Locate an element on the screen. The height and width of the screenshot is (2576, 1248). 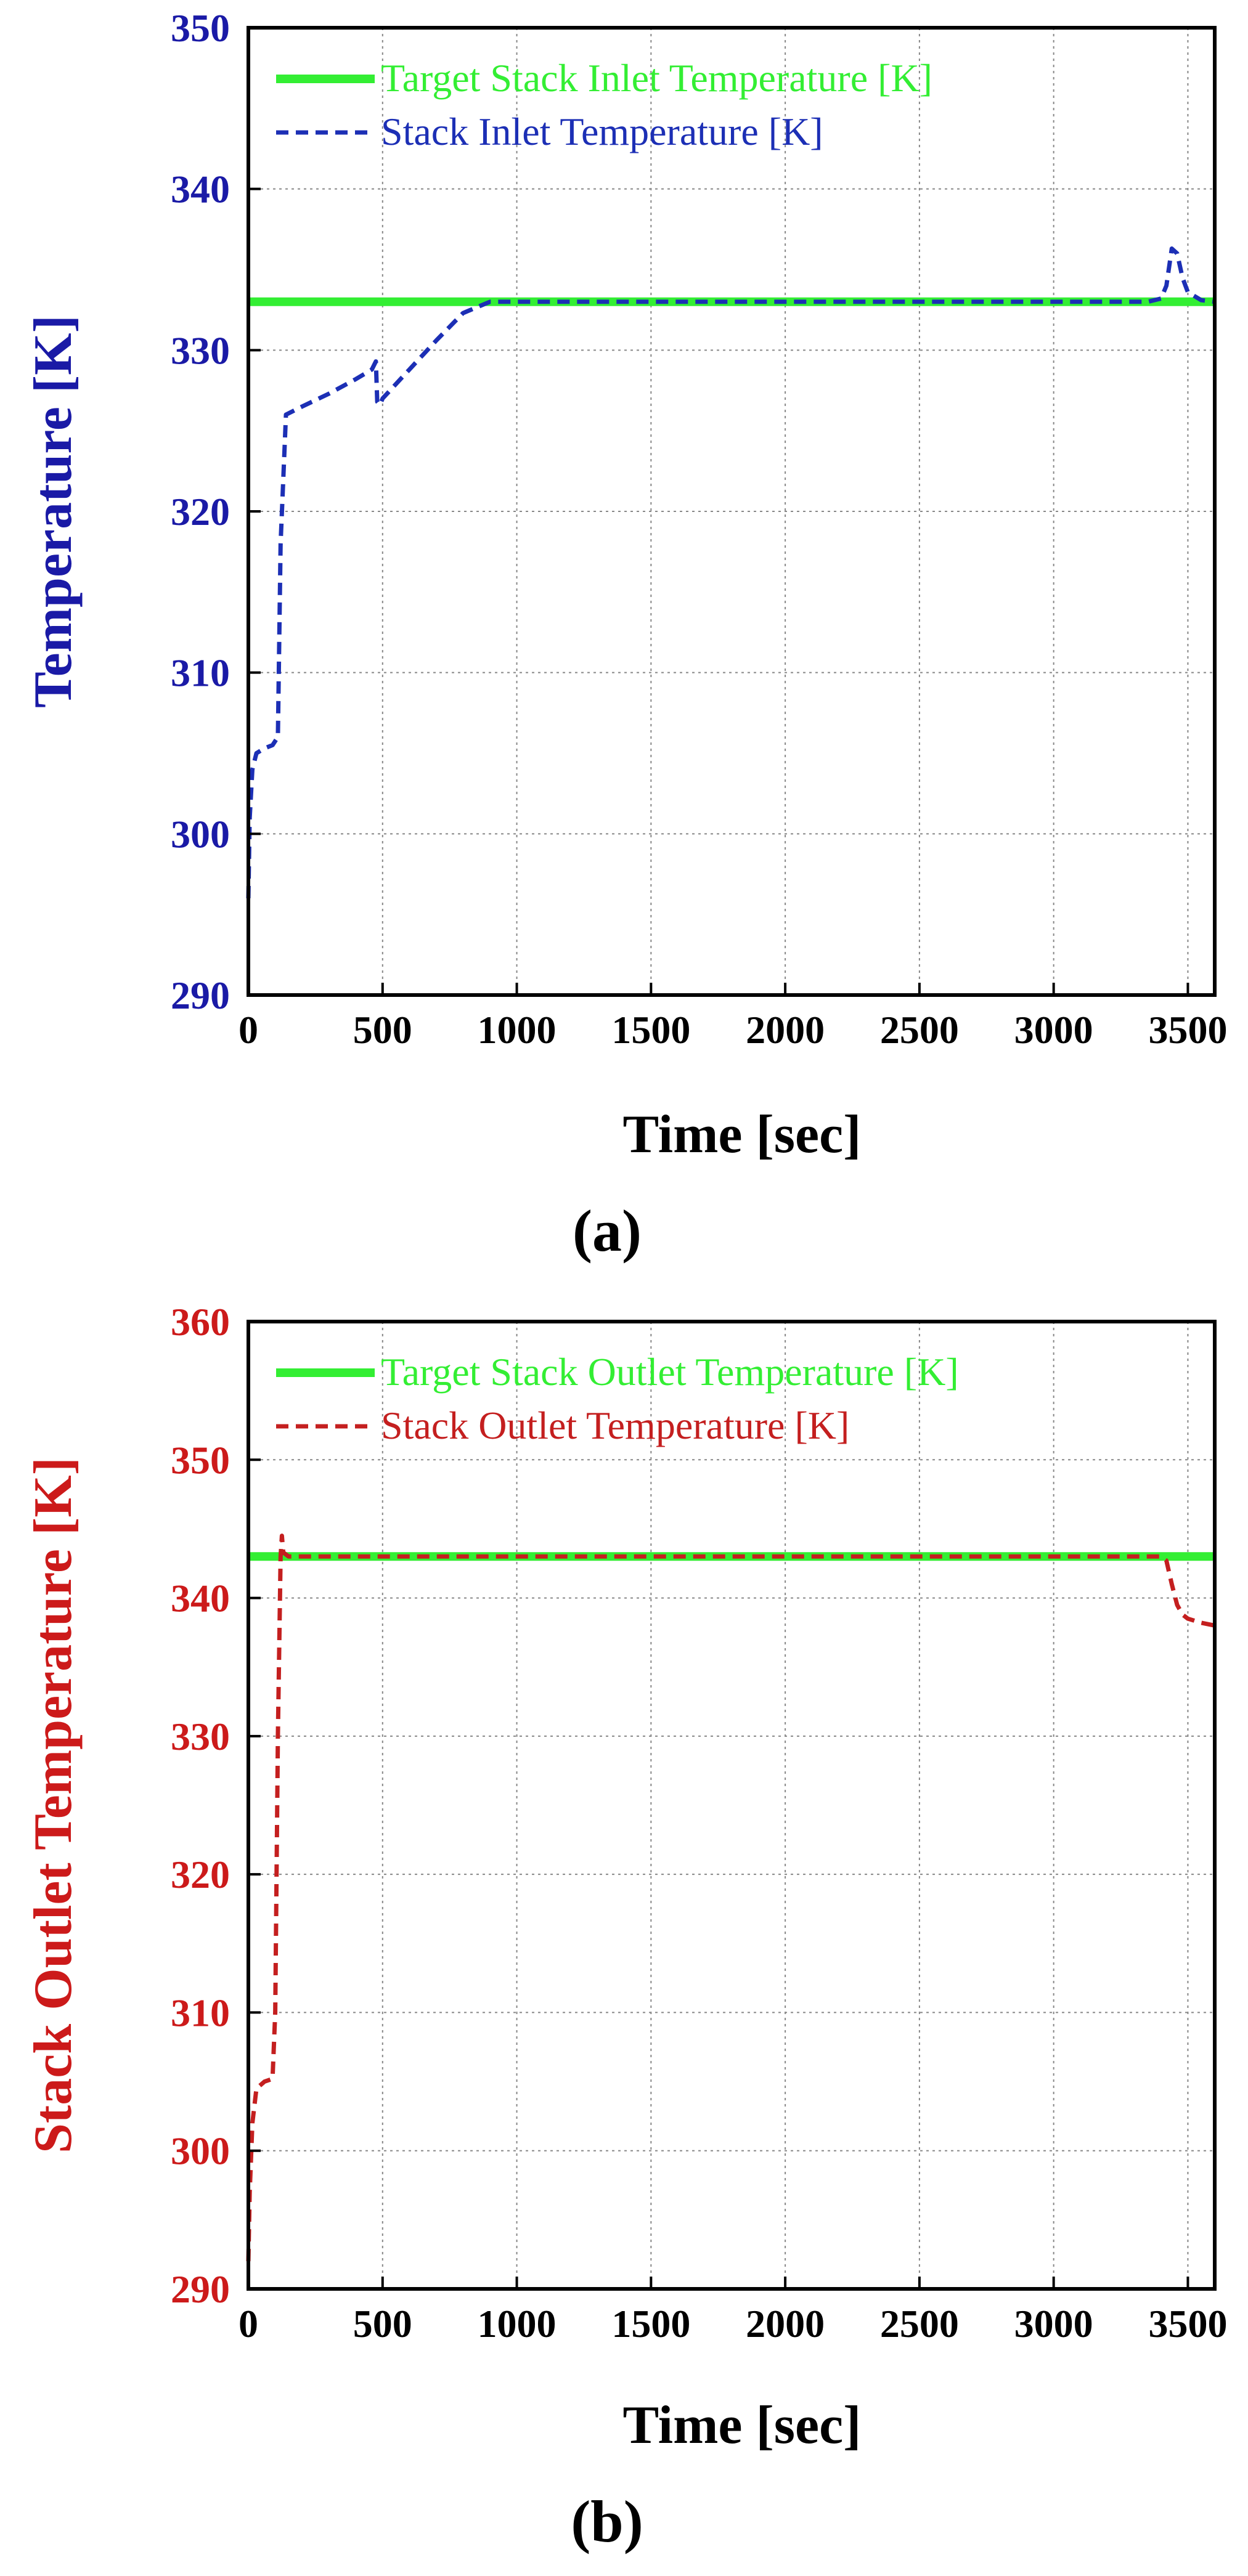
panel-b-y-axis-title: Stack Outlet Temperature [K] is located at coordinates (53, 1805).